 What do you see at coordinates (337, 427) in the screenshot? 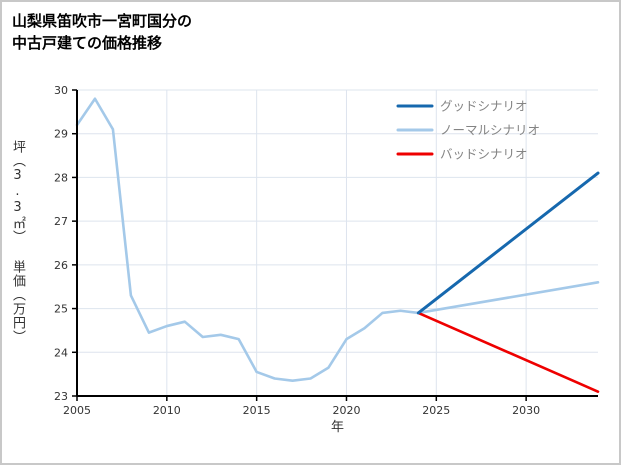
I see `x-axis-label: 年` at bounding box center [337, 427].